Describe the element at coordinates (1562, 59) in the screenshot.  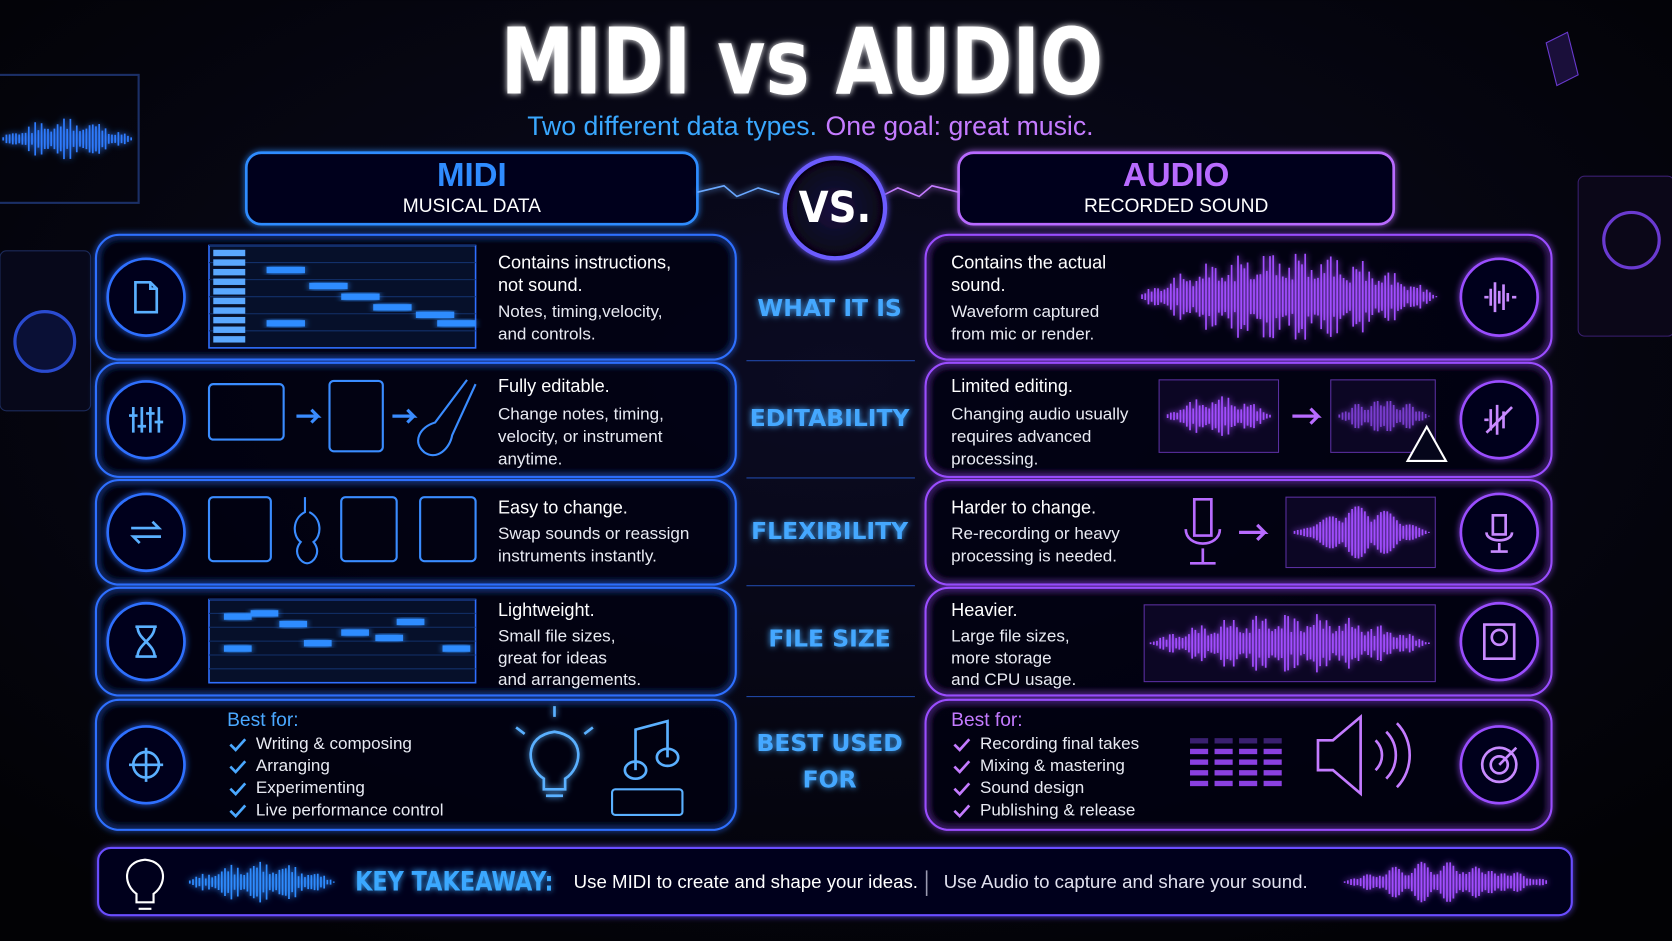
I see `microphone` at that location.